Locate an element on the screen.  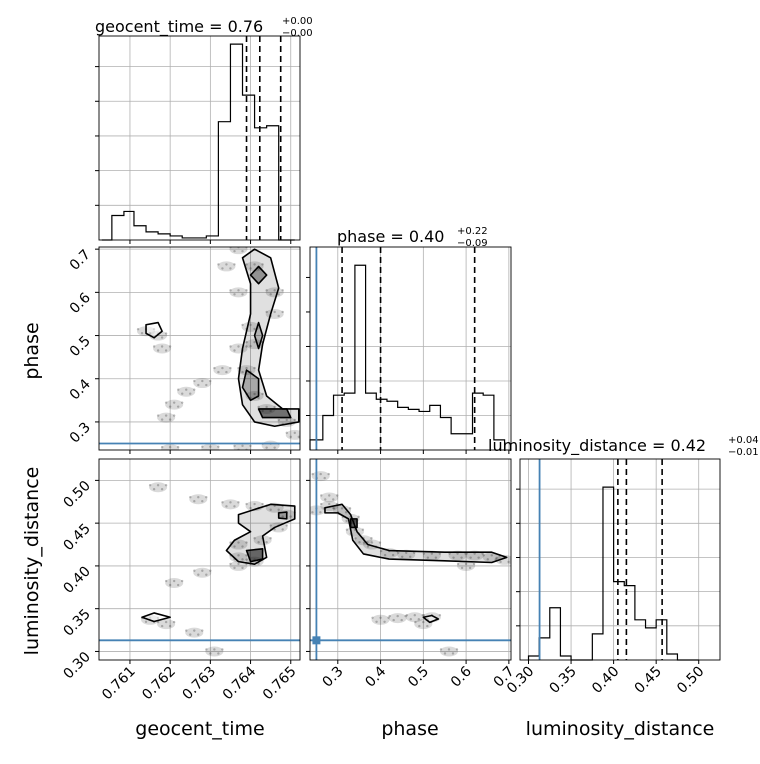
contour-phase-outer is located at coordinates (268, 338).